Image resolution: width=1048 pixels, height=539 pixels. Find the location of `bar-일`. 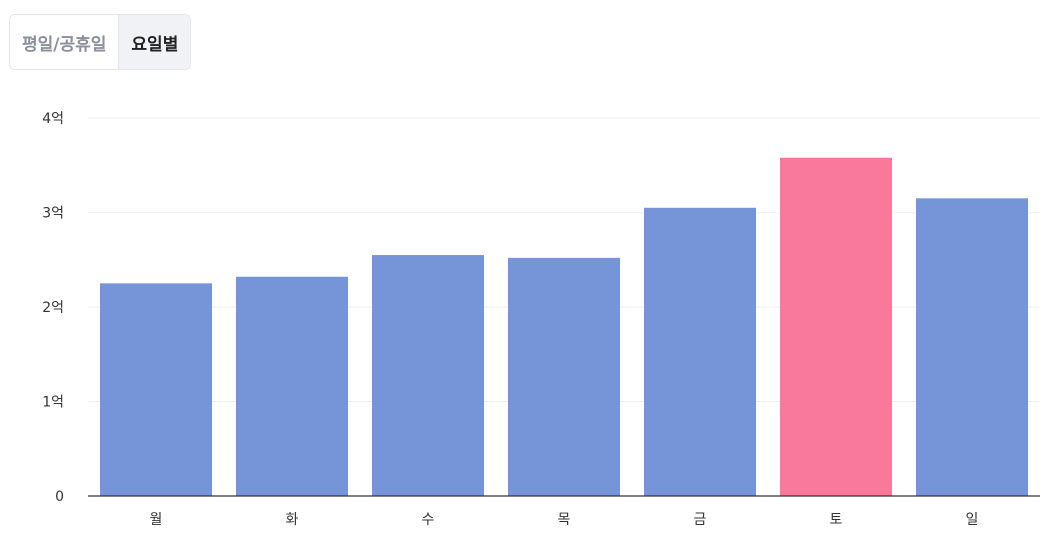

bar-일 is located at coordinates (972, 347).